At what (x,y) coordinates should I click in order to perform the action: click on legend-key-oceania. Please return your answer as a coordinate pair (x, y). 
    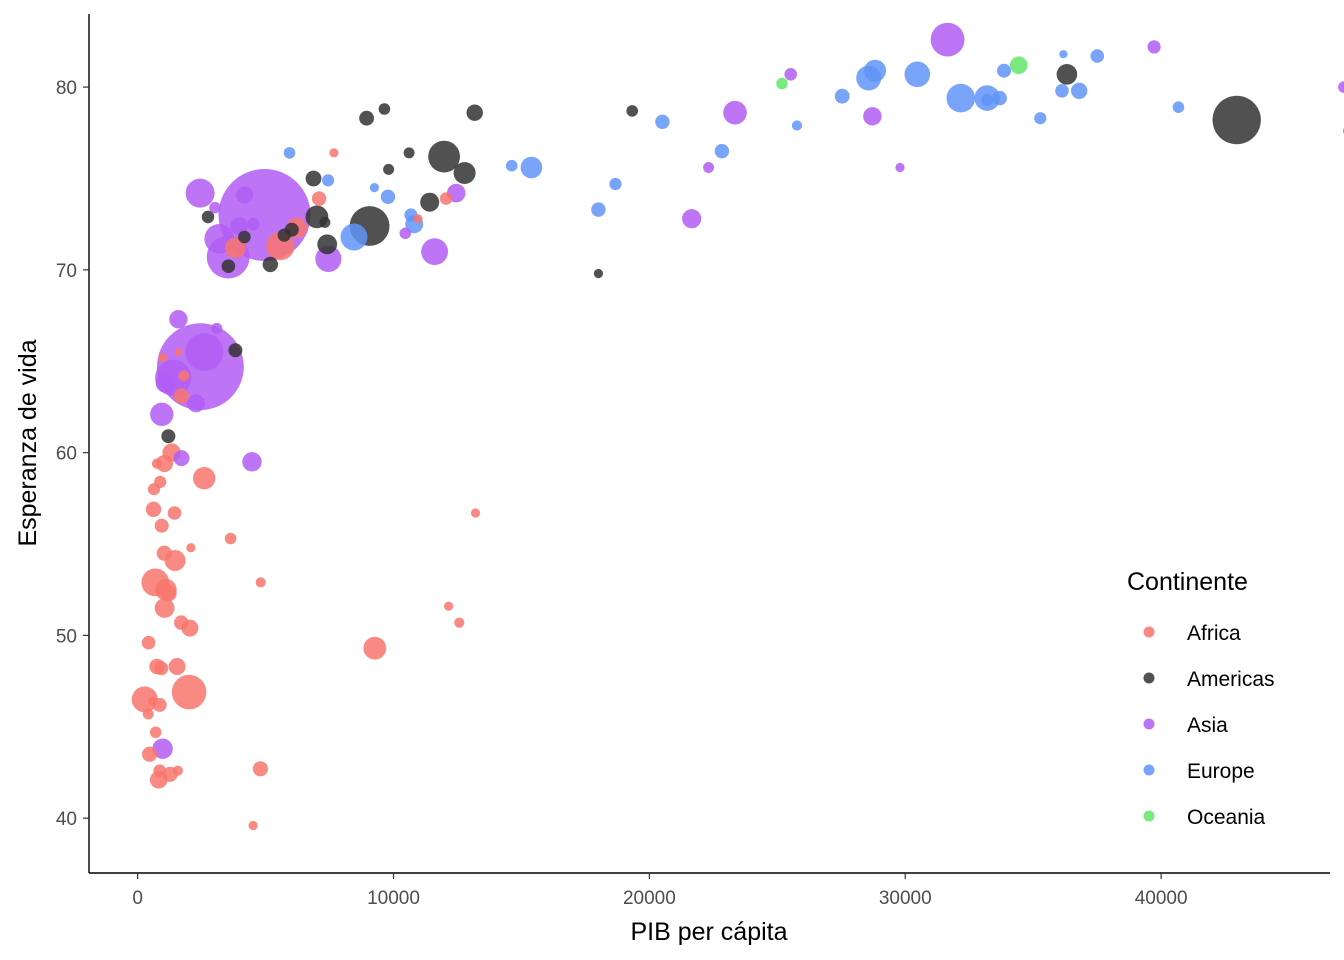
    Looking at the image, I should click on (1149, 816).